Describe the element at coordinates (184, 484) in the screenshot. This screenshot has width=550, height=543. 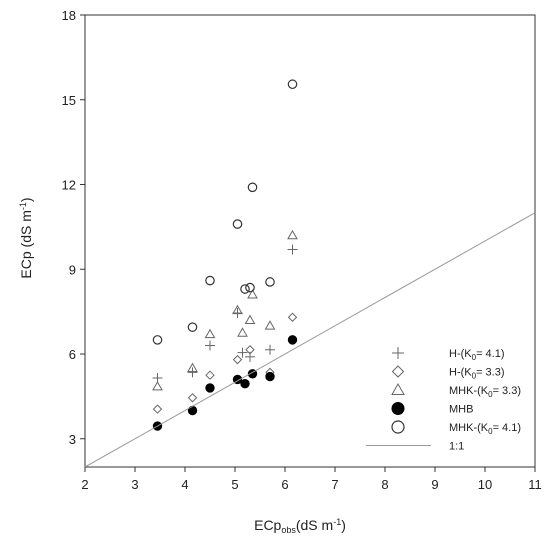
I see `x-tick-label: 4` at that location.